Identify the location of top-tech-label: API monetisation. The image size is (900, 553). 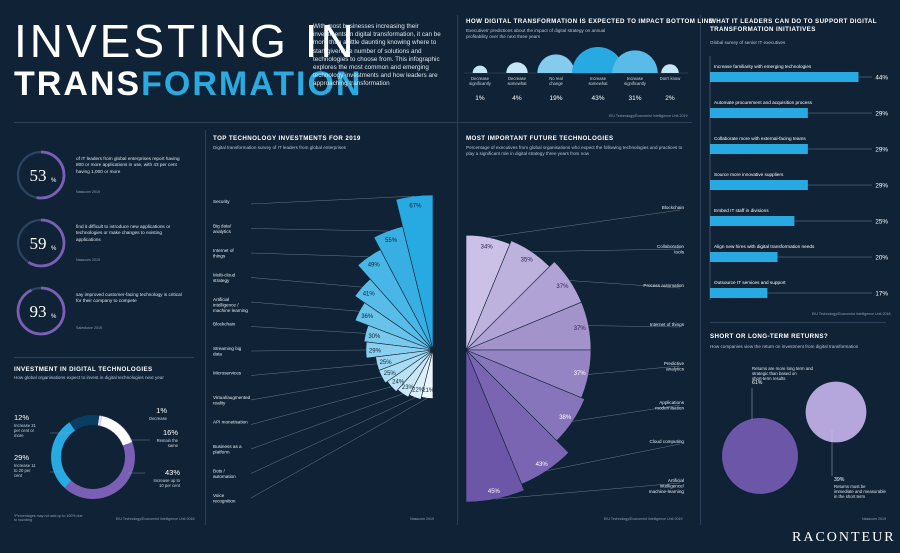
(230, 422).